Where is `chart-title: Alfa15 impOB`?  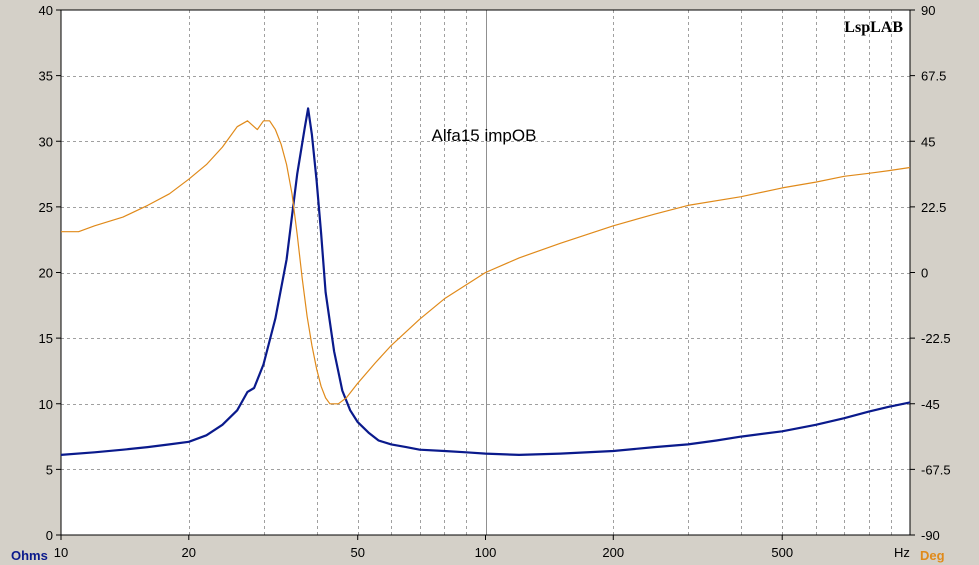 chart-title: Alfa15 impOB is located at coordinates (484, 135).